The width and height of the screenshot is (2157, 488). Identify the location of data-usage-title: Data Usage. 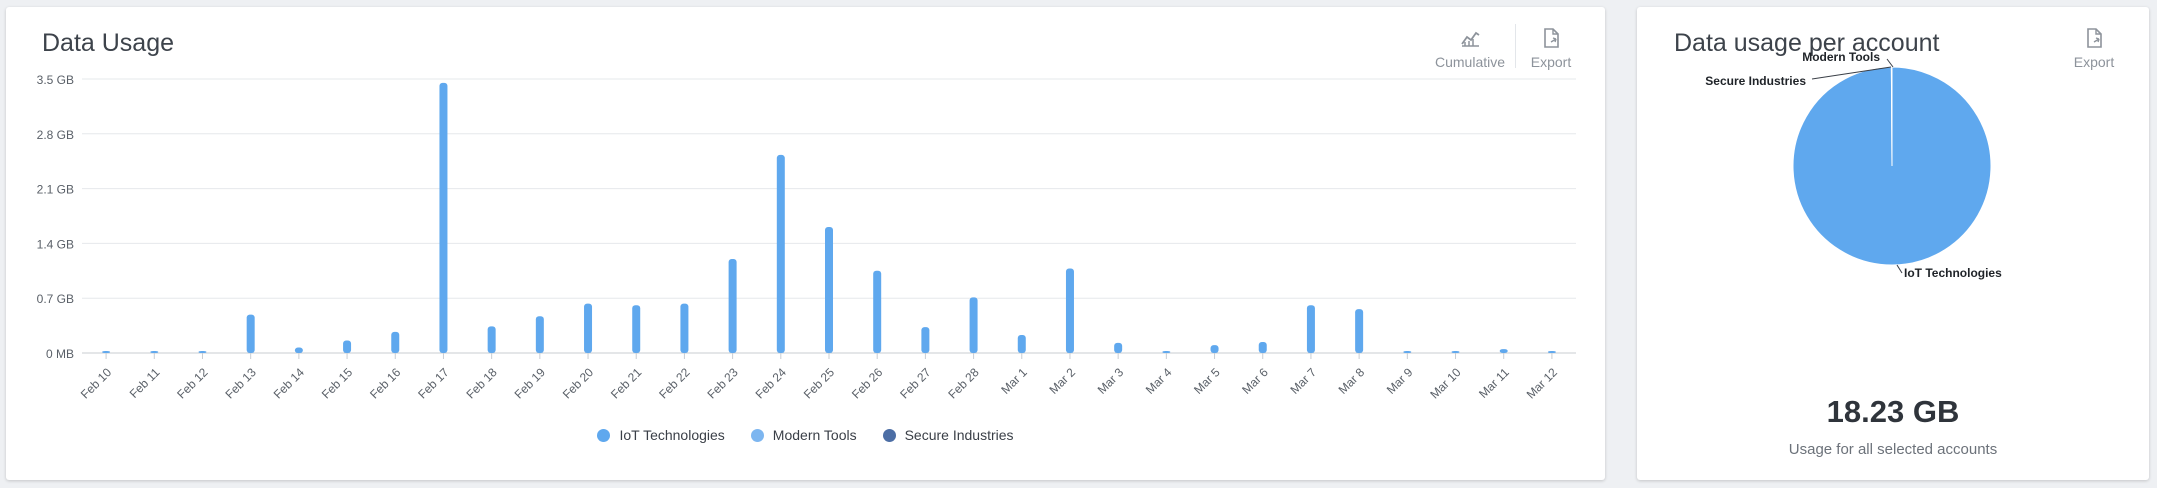
(108, 43).